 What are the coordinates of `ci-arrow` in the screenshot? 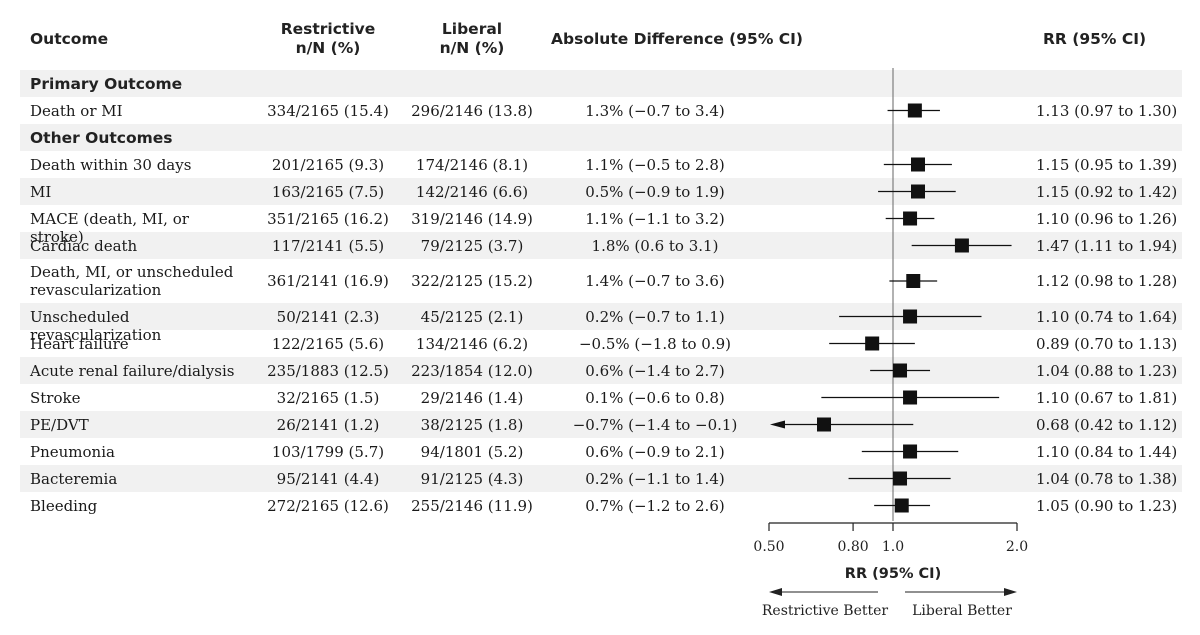 It's located at (777, 424).